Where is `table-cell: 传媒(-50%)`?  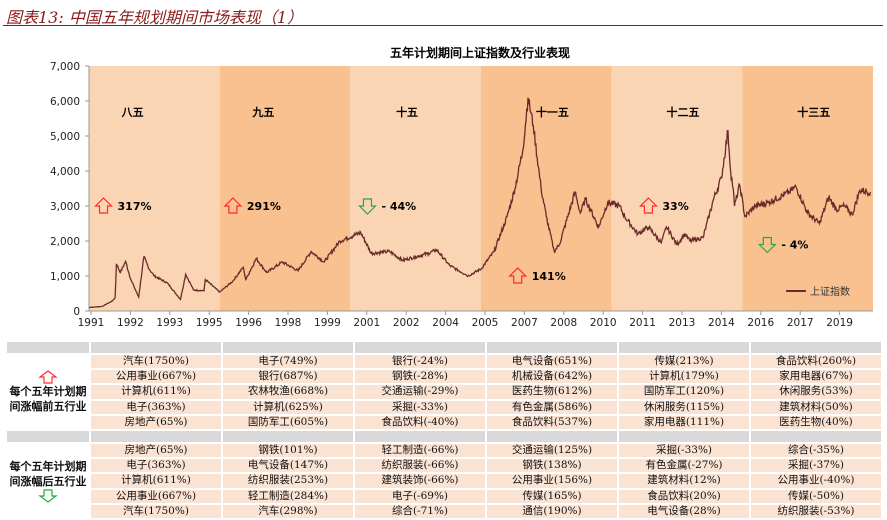
table-cell: 传媒(-50%) is located at coordinates (816, 496).